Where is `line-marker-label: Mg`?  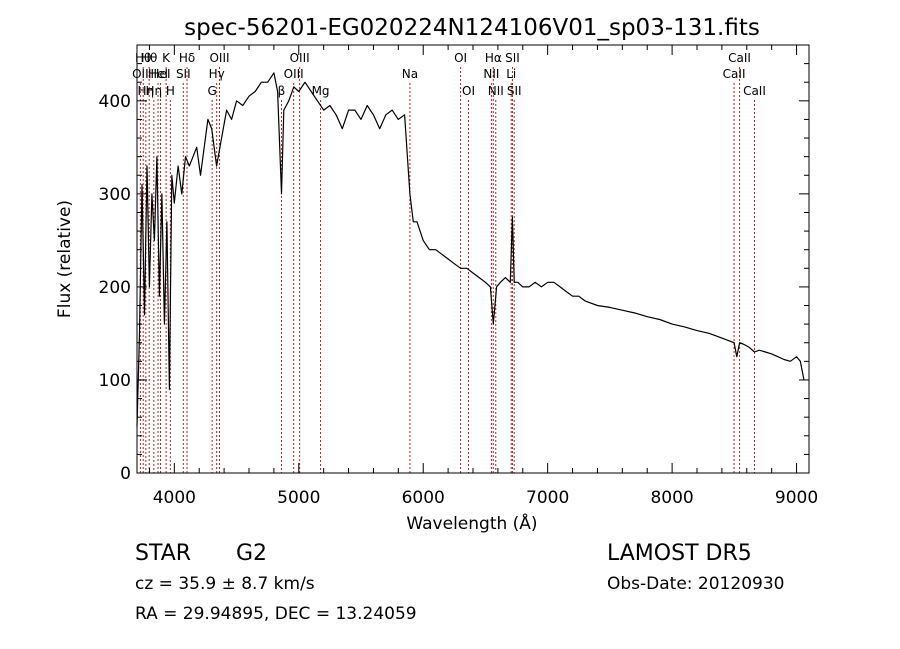
line-marker-label: Mg is located at coordinates (321, 91).